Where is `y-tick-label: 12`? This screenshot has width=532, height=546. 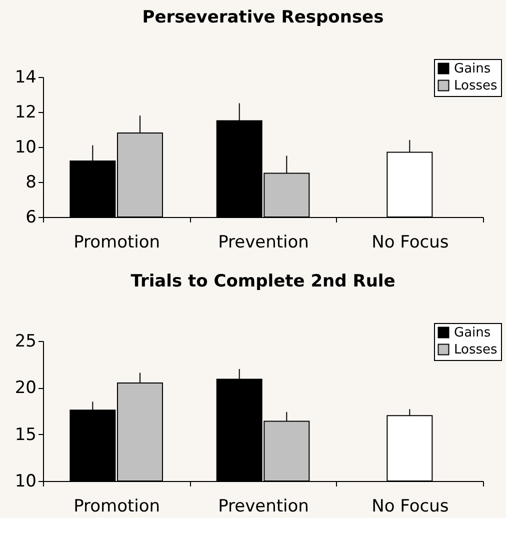
y-tick-label: 12 is located at coordinates (25, 112).